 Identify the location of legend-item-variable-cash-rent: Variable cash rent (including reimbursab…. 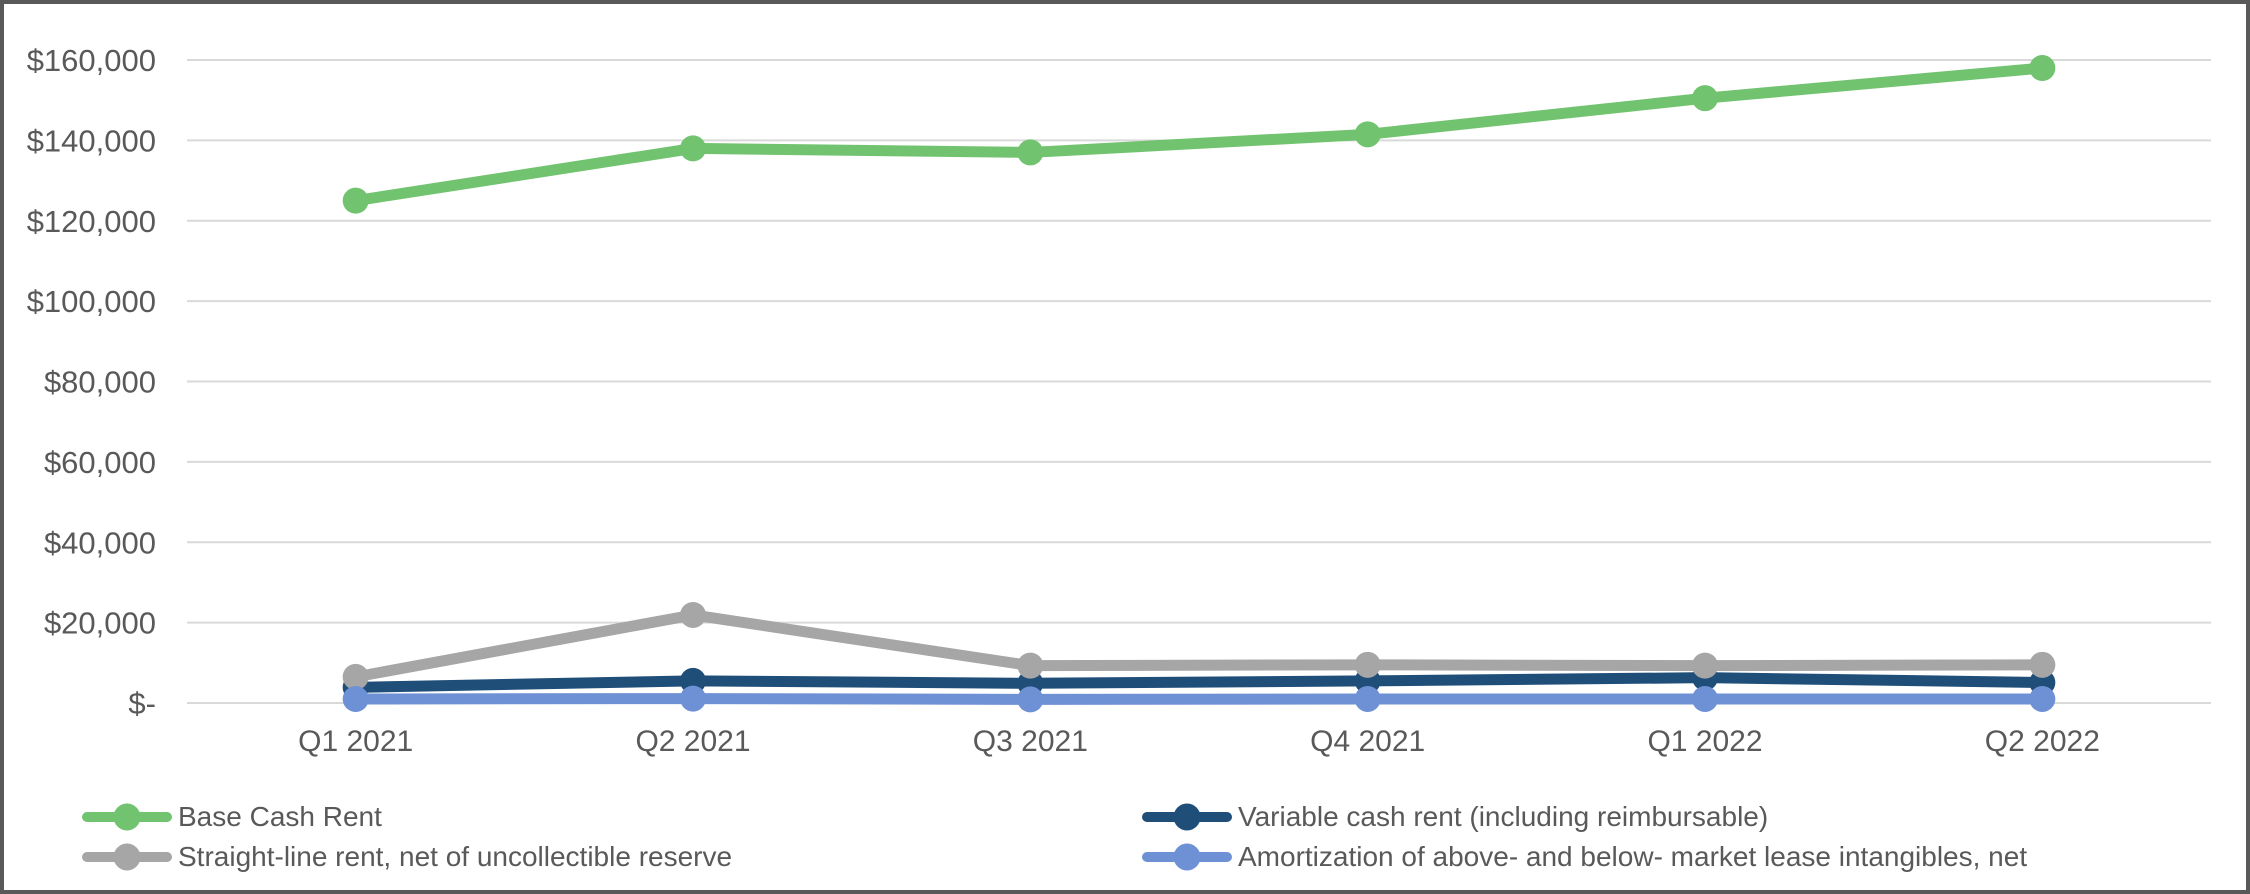
(1455, 817).